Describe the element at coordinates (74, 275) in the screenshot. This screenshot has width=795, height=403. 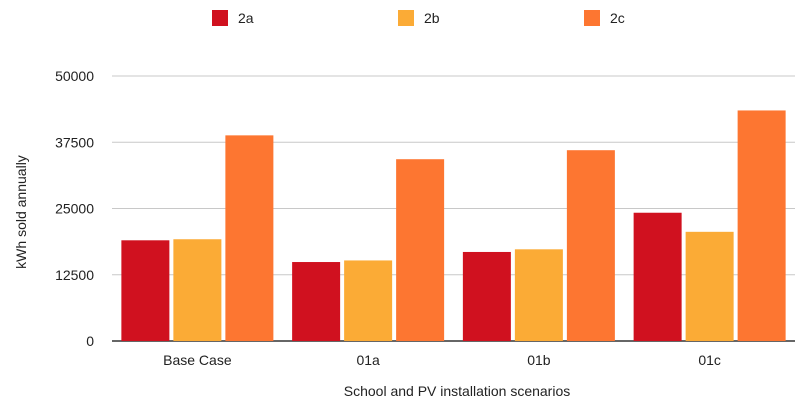
I see `y-tick-label: 12500` at that location.